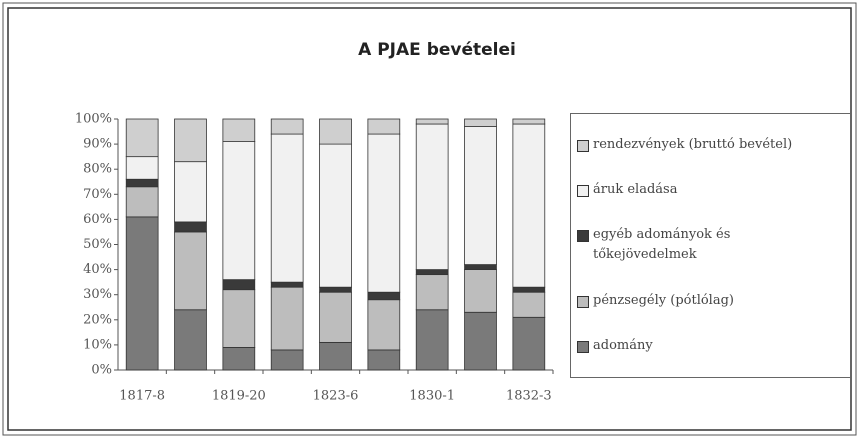  I want to click on y-tick-label: 90%, so click(97, 144).